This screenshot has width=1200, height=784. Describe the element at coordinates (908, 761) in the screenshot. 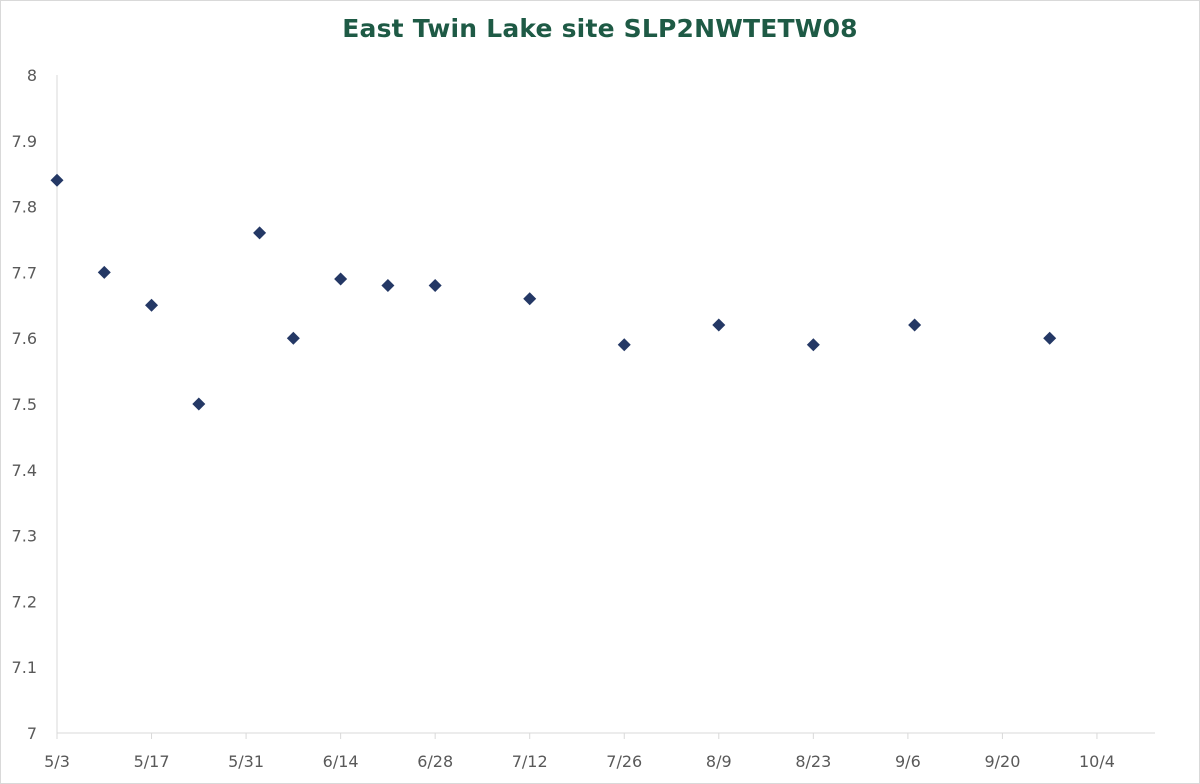

I see `x-tick-label: 9/6` at that location.